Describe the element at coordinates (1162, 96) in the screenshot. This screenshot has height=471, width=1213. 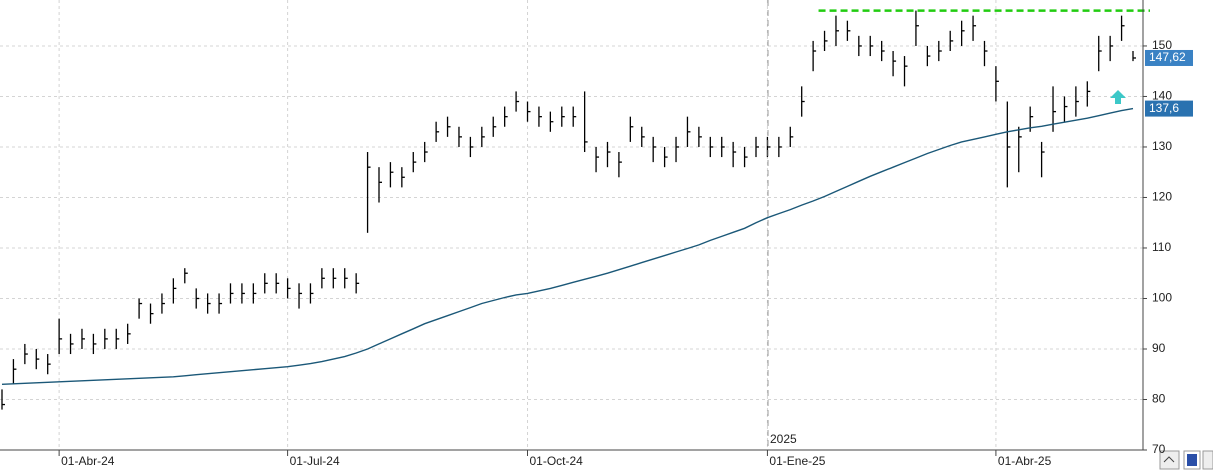
I see `y-tick-label: 140` at that location.